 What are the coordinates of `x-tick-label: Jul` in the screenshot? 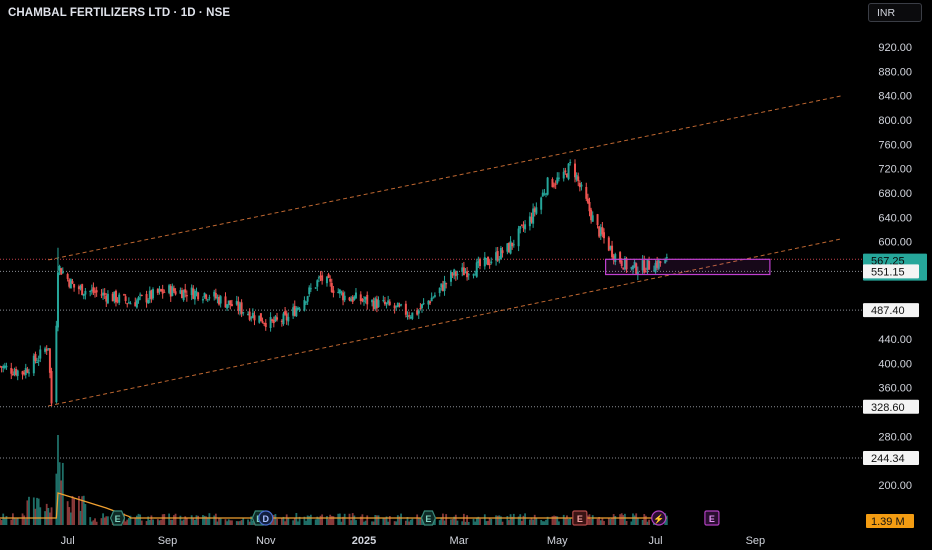 It's located at (68, 541).